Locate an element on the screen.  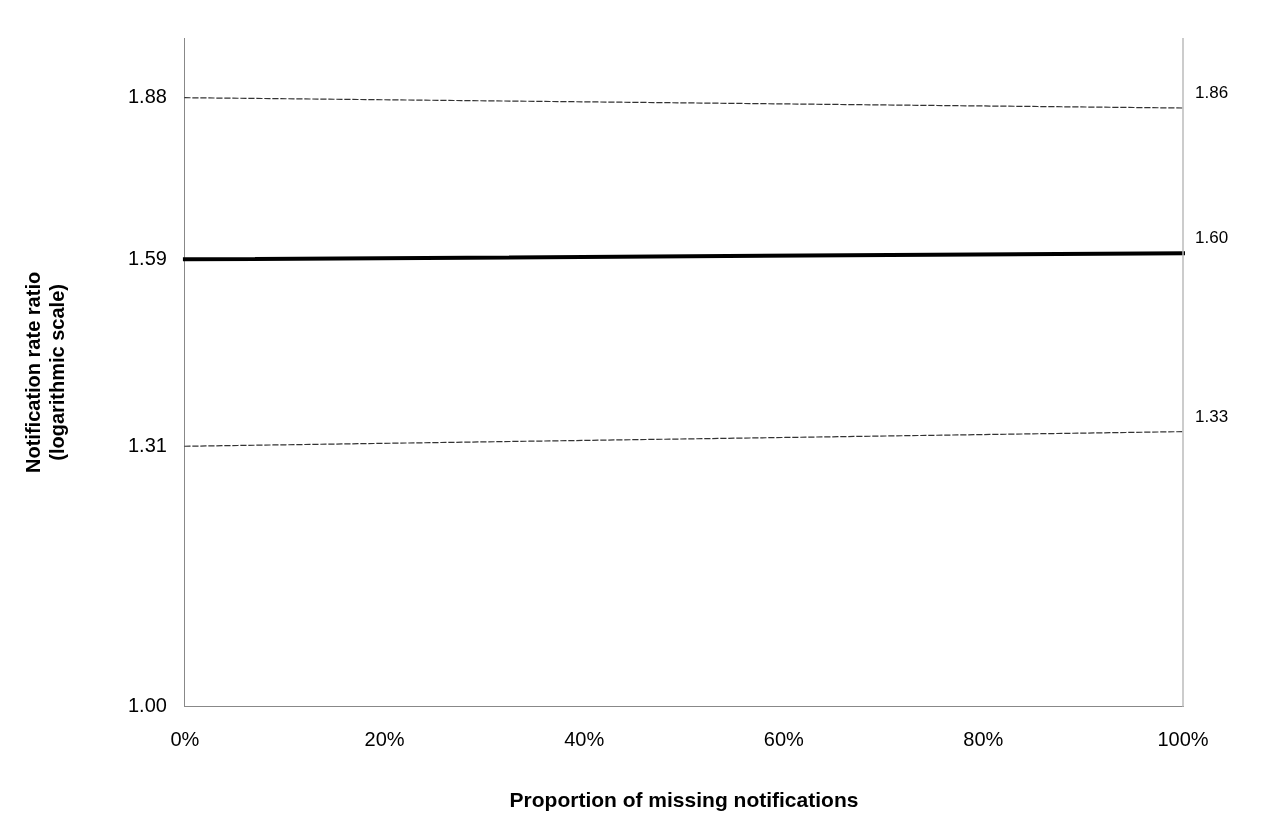
y-tick-label: 1.31 is located at coordinates (147, 444).